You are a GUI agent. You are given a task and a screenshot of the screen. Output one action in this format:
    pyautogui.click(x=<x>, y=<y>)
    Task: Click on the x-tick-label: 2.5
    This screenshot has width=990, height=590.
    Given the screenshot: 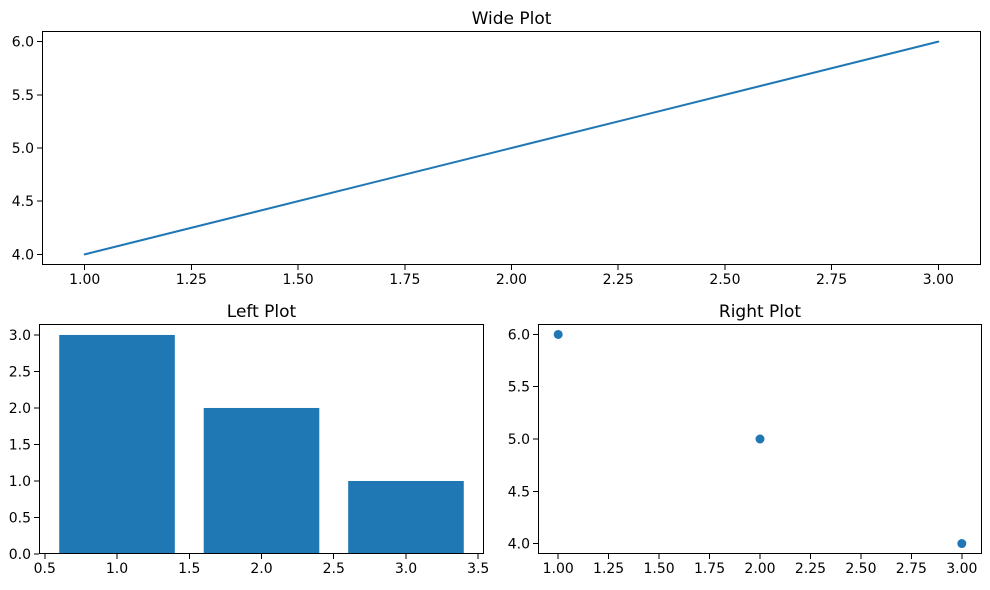 What is the action you would take?
    pyautogui.click(x=334, y=569)
    